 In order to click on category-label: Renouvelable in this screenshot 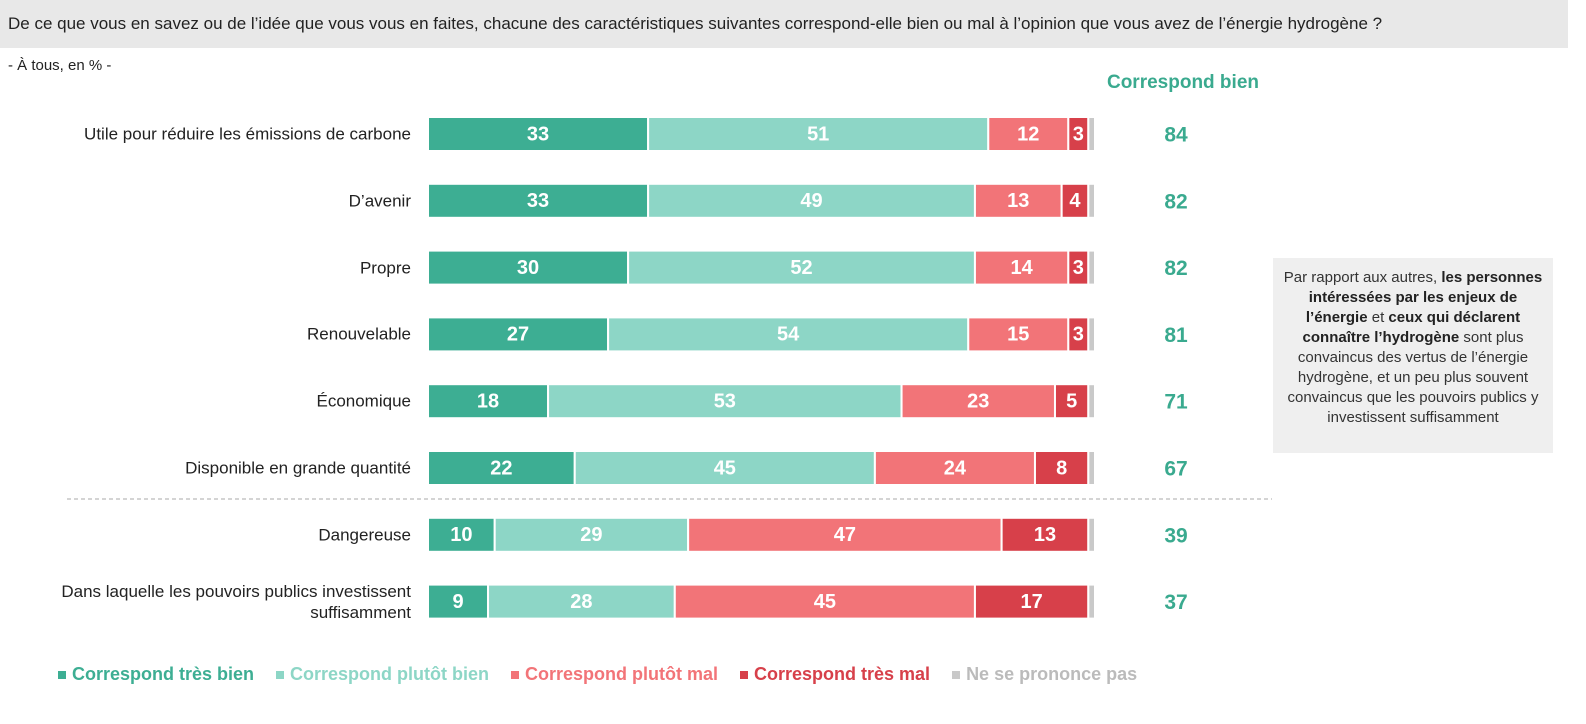, I will do `click(359, 334)`.